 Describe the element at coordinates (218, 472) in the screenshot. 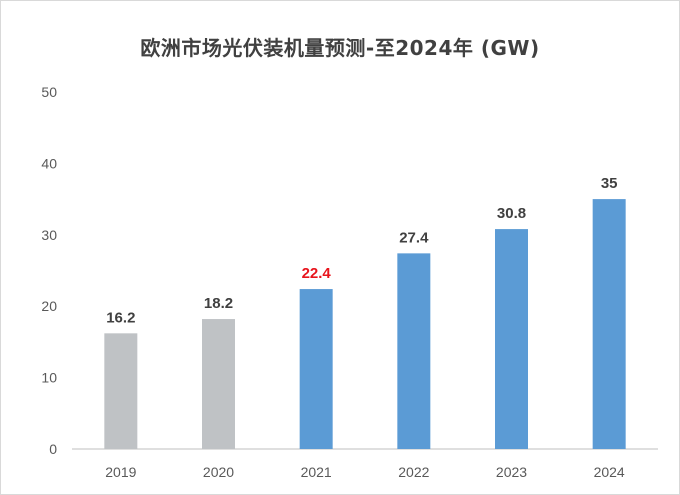

I see `x-tick-label-2020: 2020` at that location.